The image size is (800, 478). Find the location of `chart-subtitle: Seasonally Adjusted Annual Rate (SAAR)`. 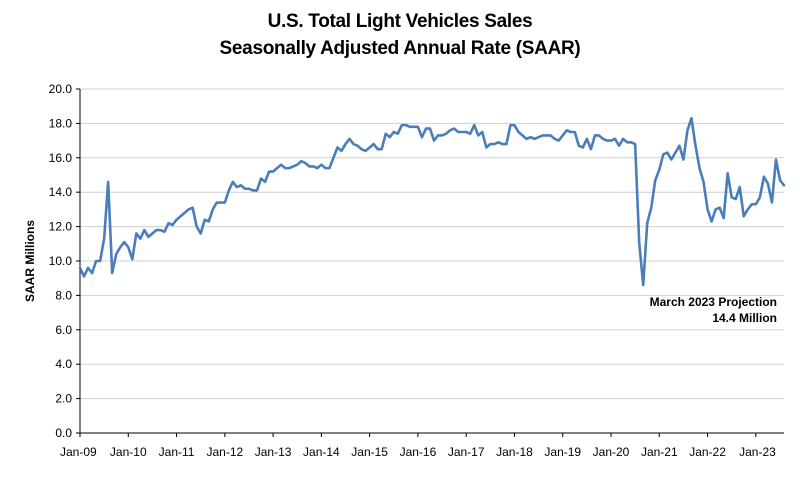

chart-subtitle: Seasonally Adjusted Annual Rate (SAAR) is located at coordinates (400, 48).